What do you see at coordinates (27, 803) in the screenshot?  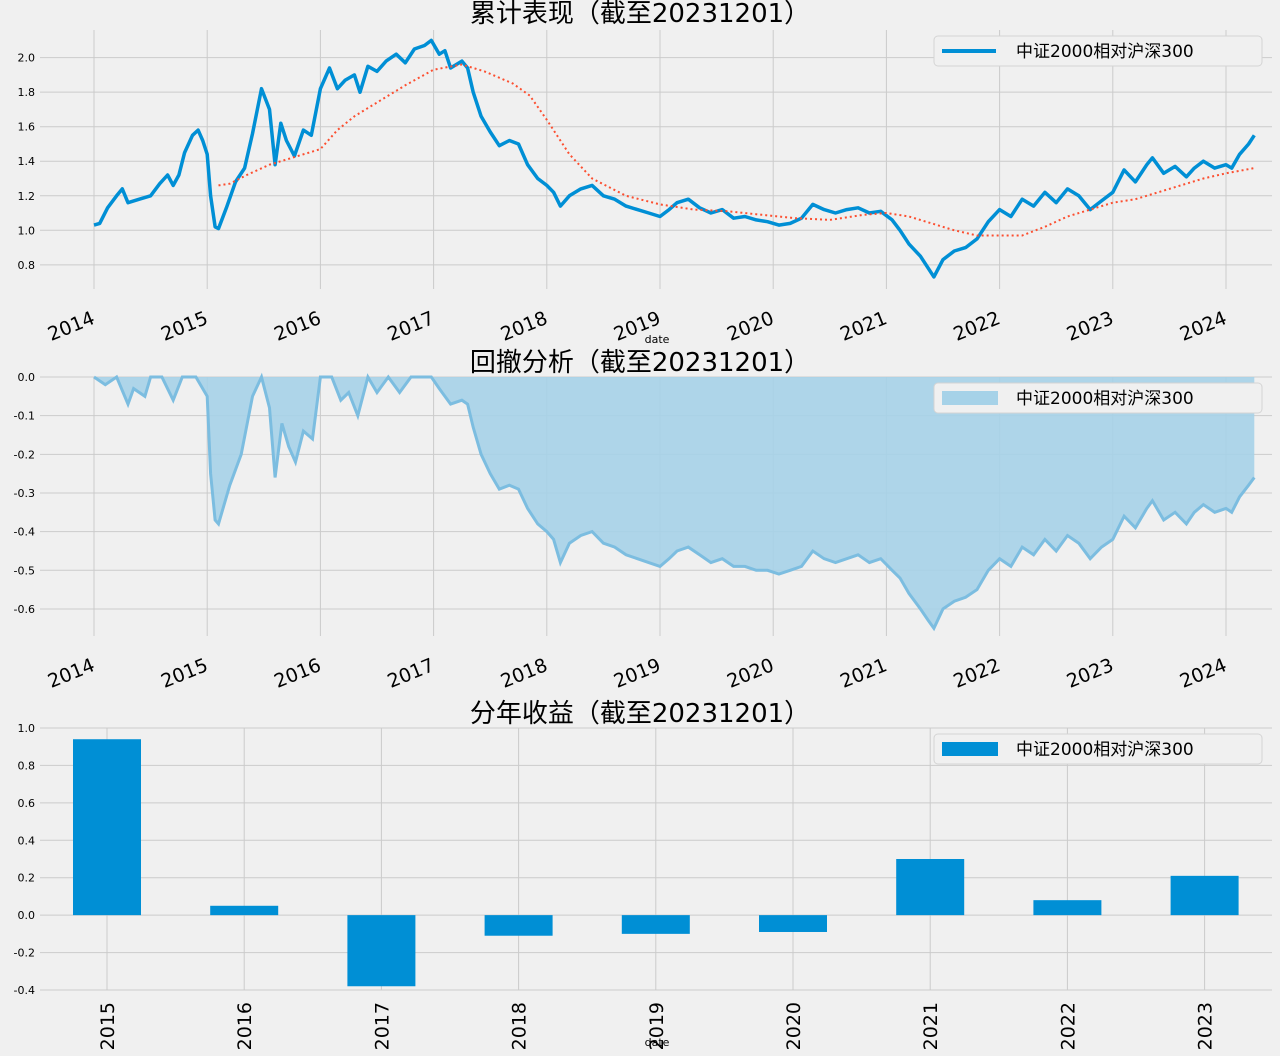 I see `y-tick-label: 0.6` at bounding box center [27, 803].